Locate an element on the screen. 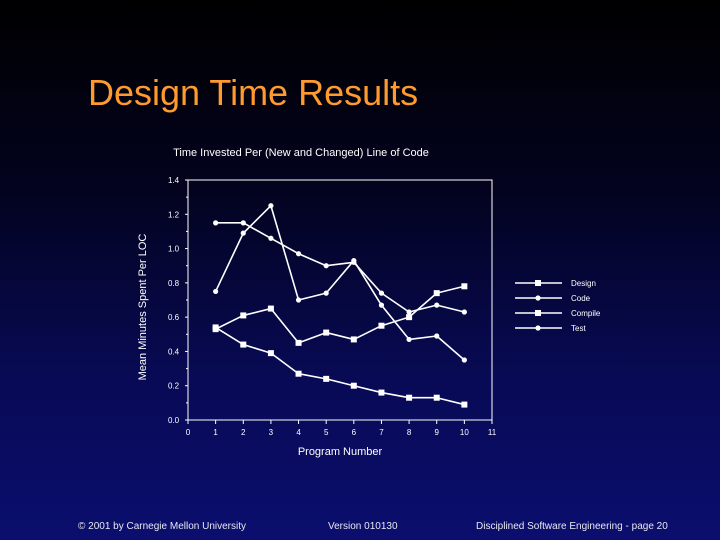  x-axis-label: Program Number is located at coordinates (340, 452).